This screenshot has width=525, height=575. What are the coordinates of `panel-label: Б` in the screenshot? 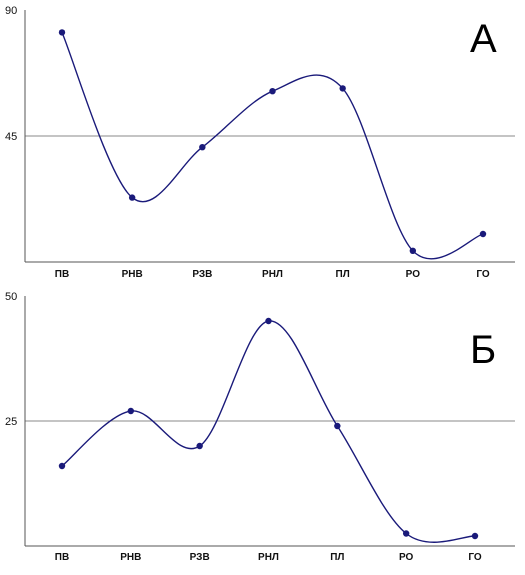 It's located at (483, 350).